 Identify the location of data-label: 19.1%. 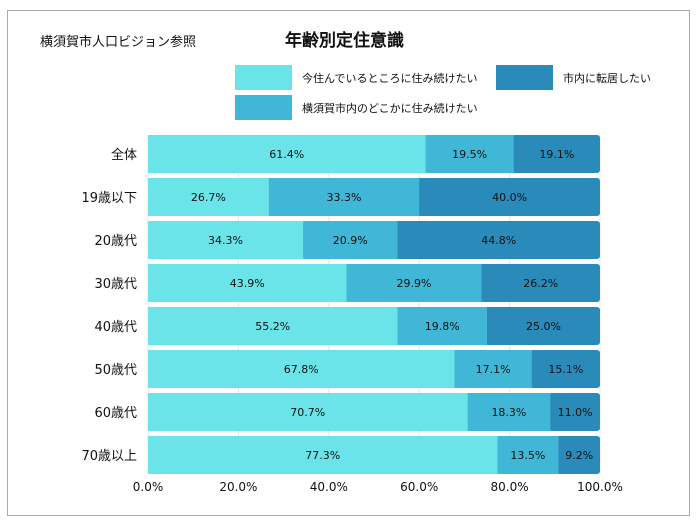
(556, 154).